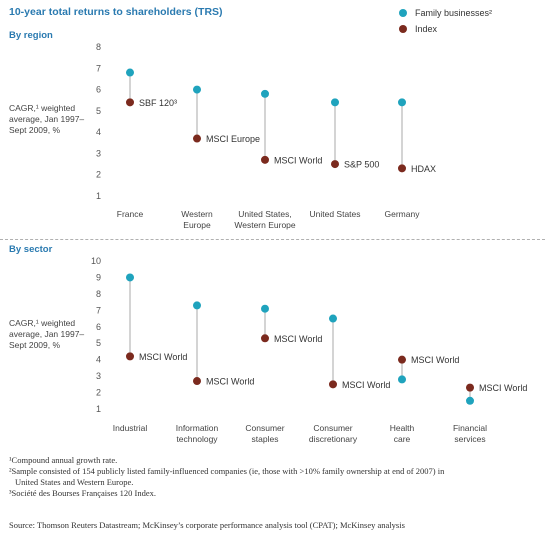  I want to click on x-category-label: United States,, so click(264, 214).